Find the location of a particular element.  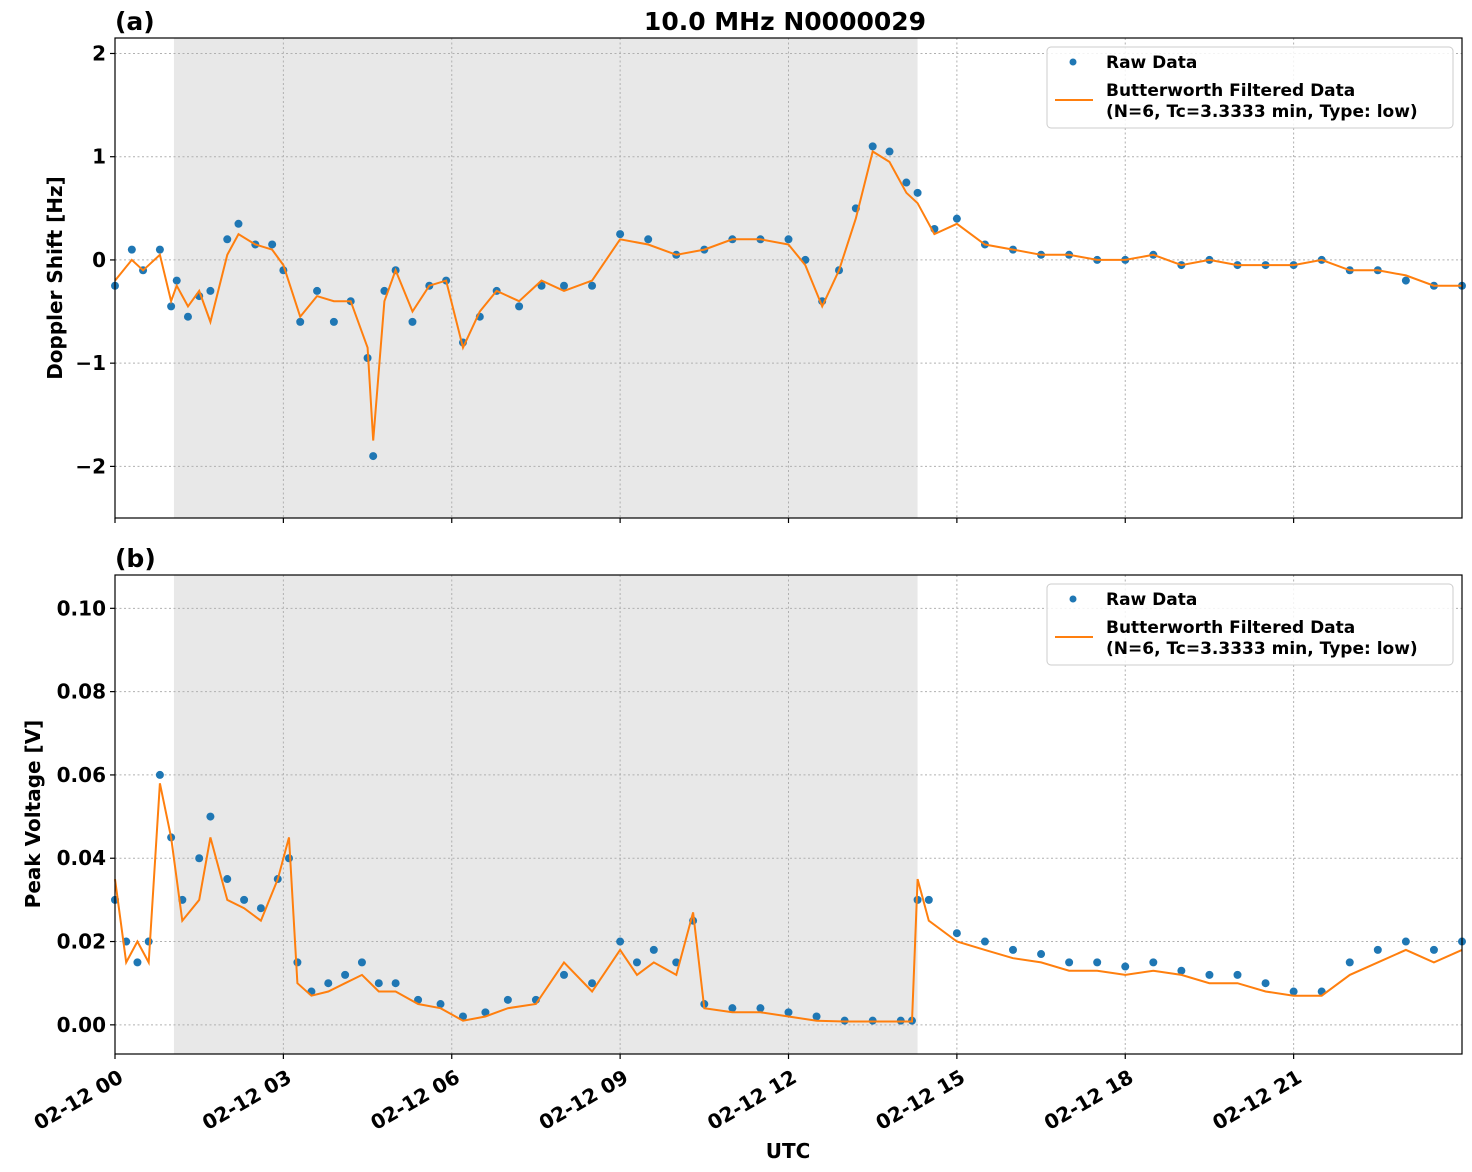

x-tick-label: 02-12 12 is located at coordinates (752, 1100).